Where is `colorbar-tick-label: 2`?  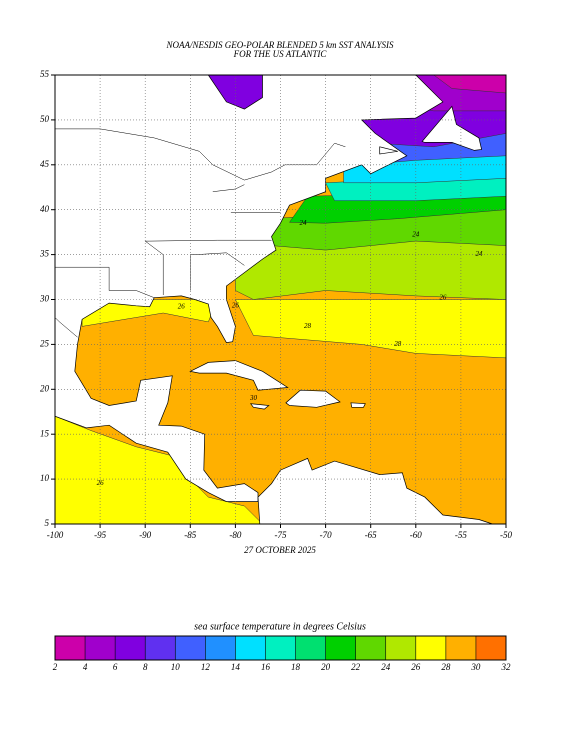 colorbar-tick-label: 2 is located at coordinates (55, 667).